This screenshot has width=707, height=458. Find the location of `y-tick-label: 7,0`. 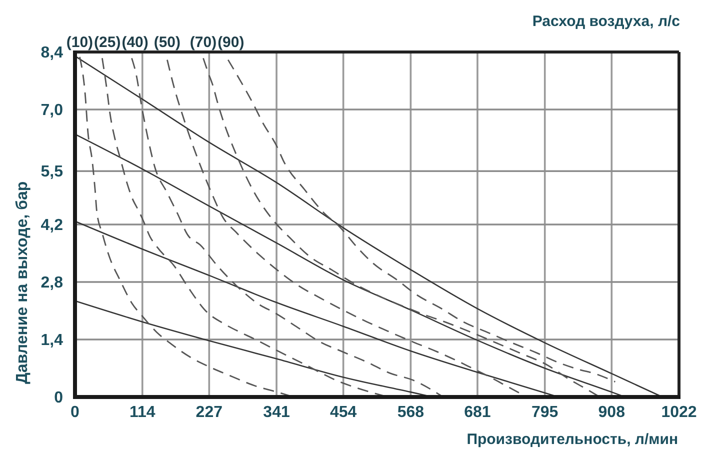

y-tick-label: 7,0 is located at coordinates (52, 111).